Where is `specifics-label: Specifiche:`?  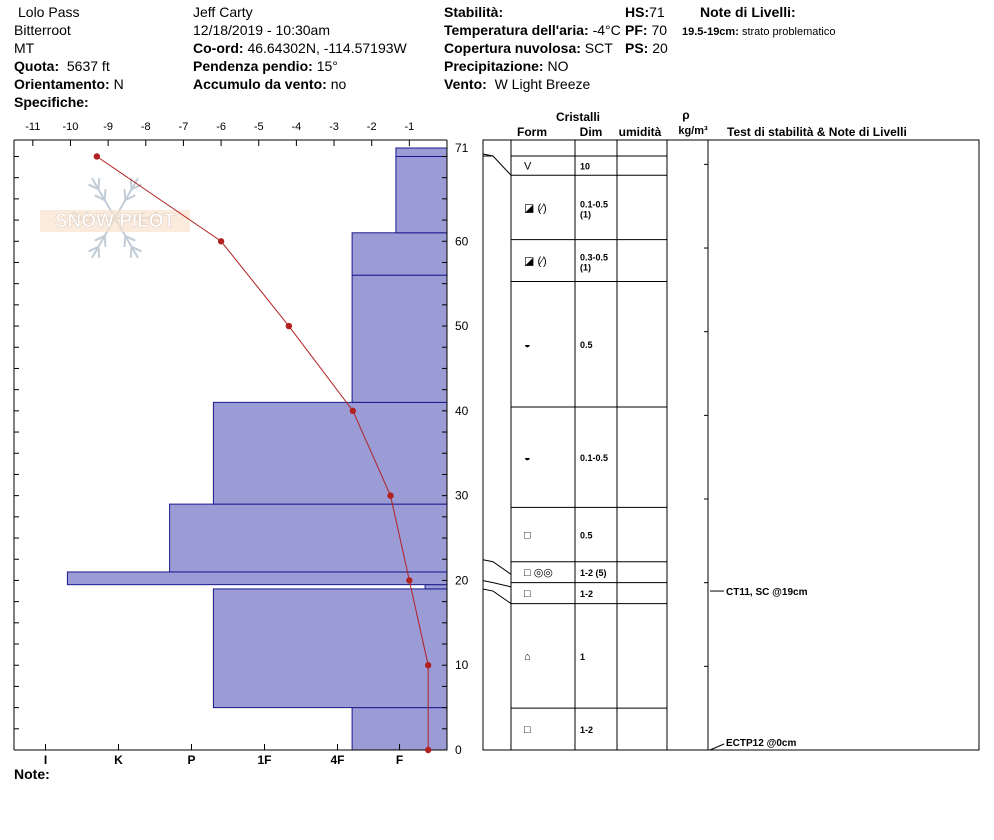 specifics-label: Specifiche: is located at coordinates (51, 102).